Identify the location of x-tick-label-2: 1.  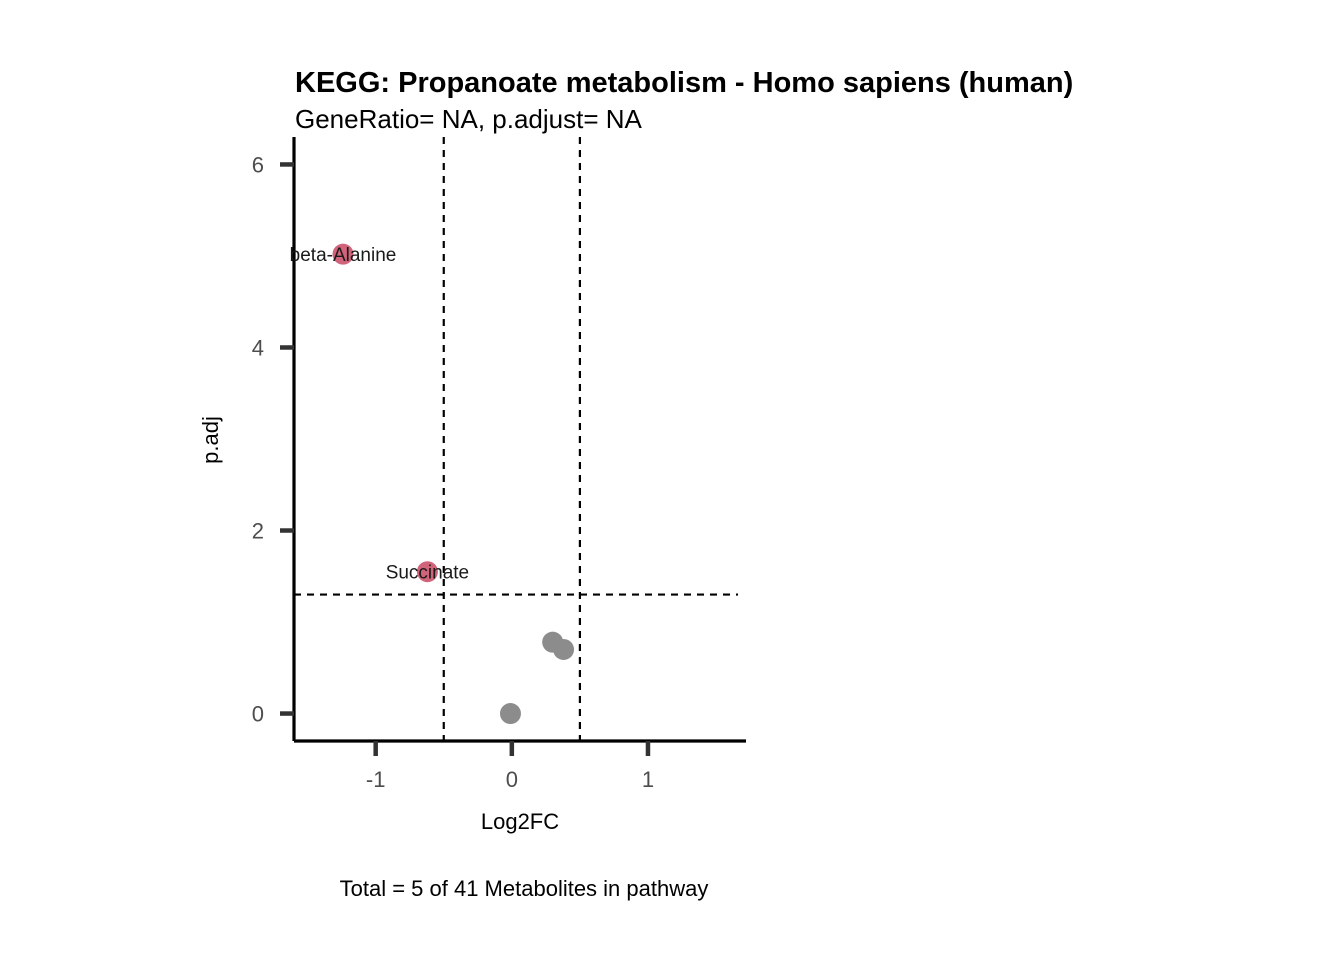
(648, 779).